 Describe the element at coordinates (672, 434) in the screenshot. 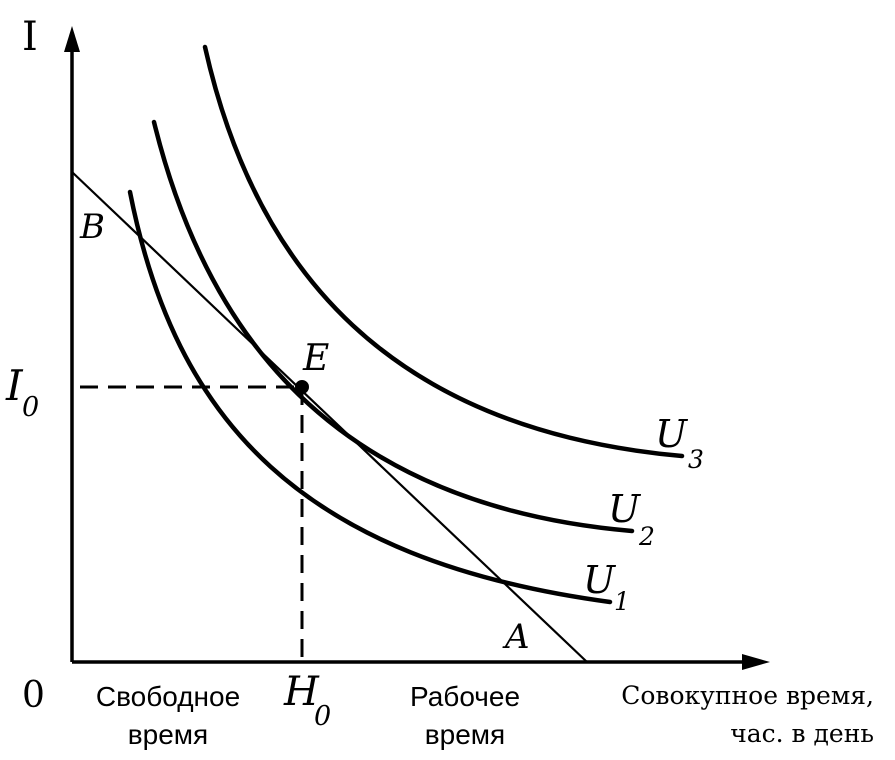

I see `curve-u3-label: U` at that location.